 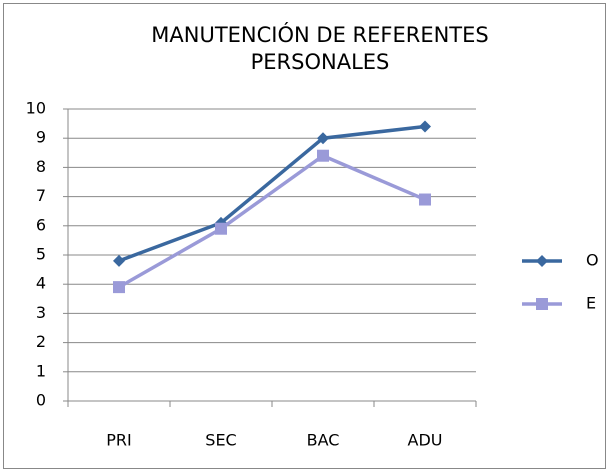 What do you see at coordinates (320, 48) in the screenshot?
I see `chart-title: MANUTENCIÓN DE REFERENTES PERSONALES` at bounding box center [320, 48].